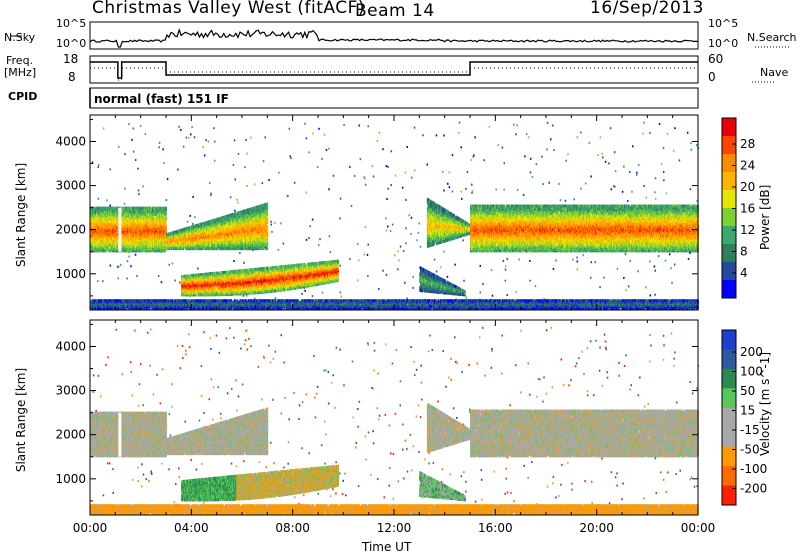 The image size is (800, 554). I want to click on beam-label: Beam 14, so click(395, 11).